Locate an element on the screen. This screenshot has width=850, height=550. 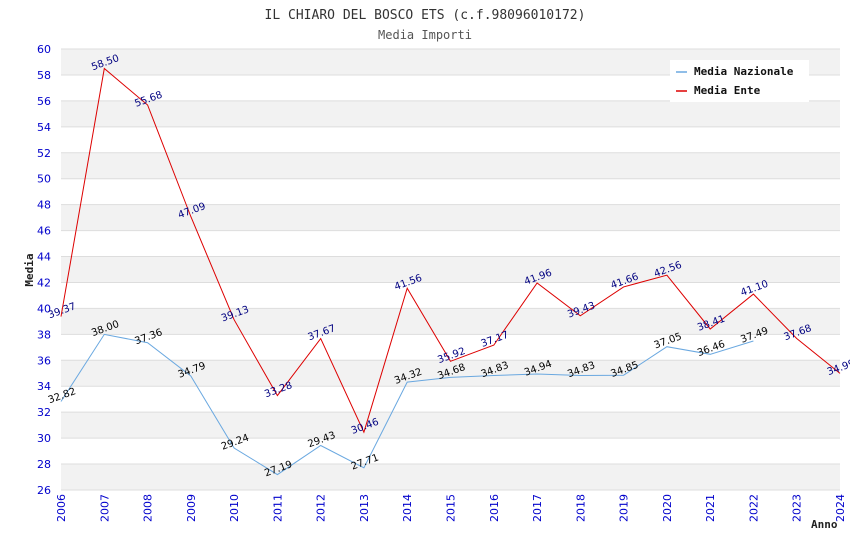
x-tick-label: 2013 is located at coordinates (364, 508).